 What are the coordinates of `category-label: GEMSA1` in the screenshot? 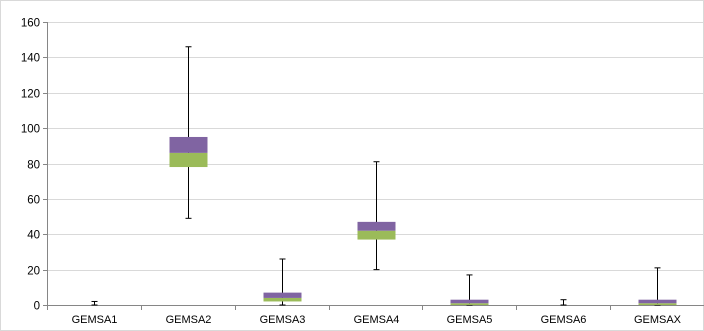 It's located at (95, 320).